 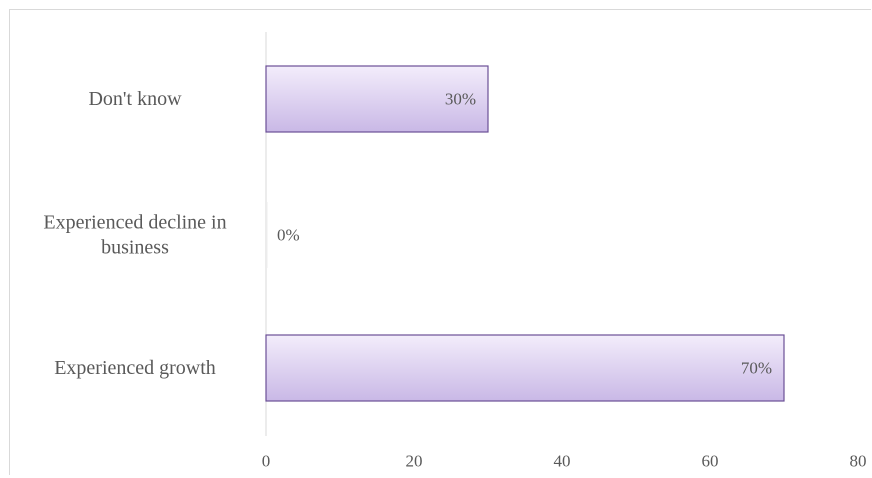 I want to click on category-label: Don't know, so click(x=135, y=99).